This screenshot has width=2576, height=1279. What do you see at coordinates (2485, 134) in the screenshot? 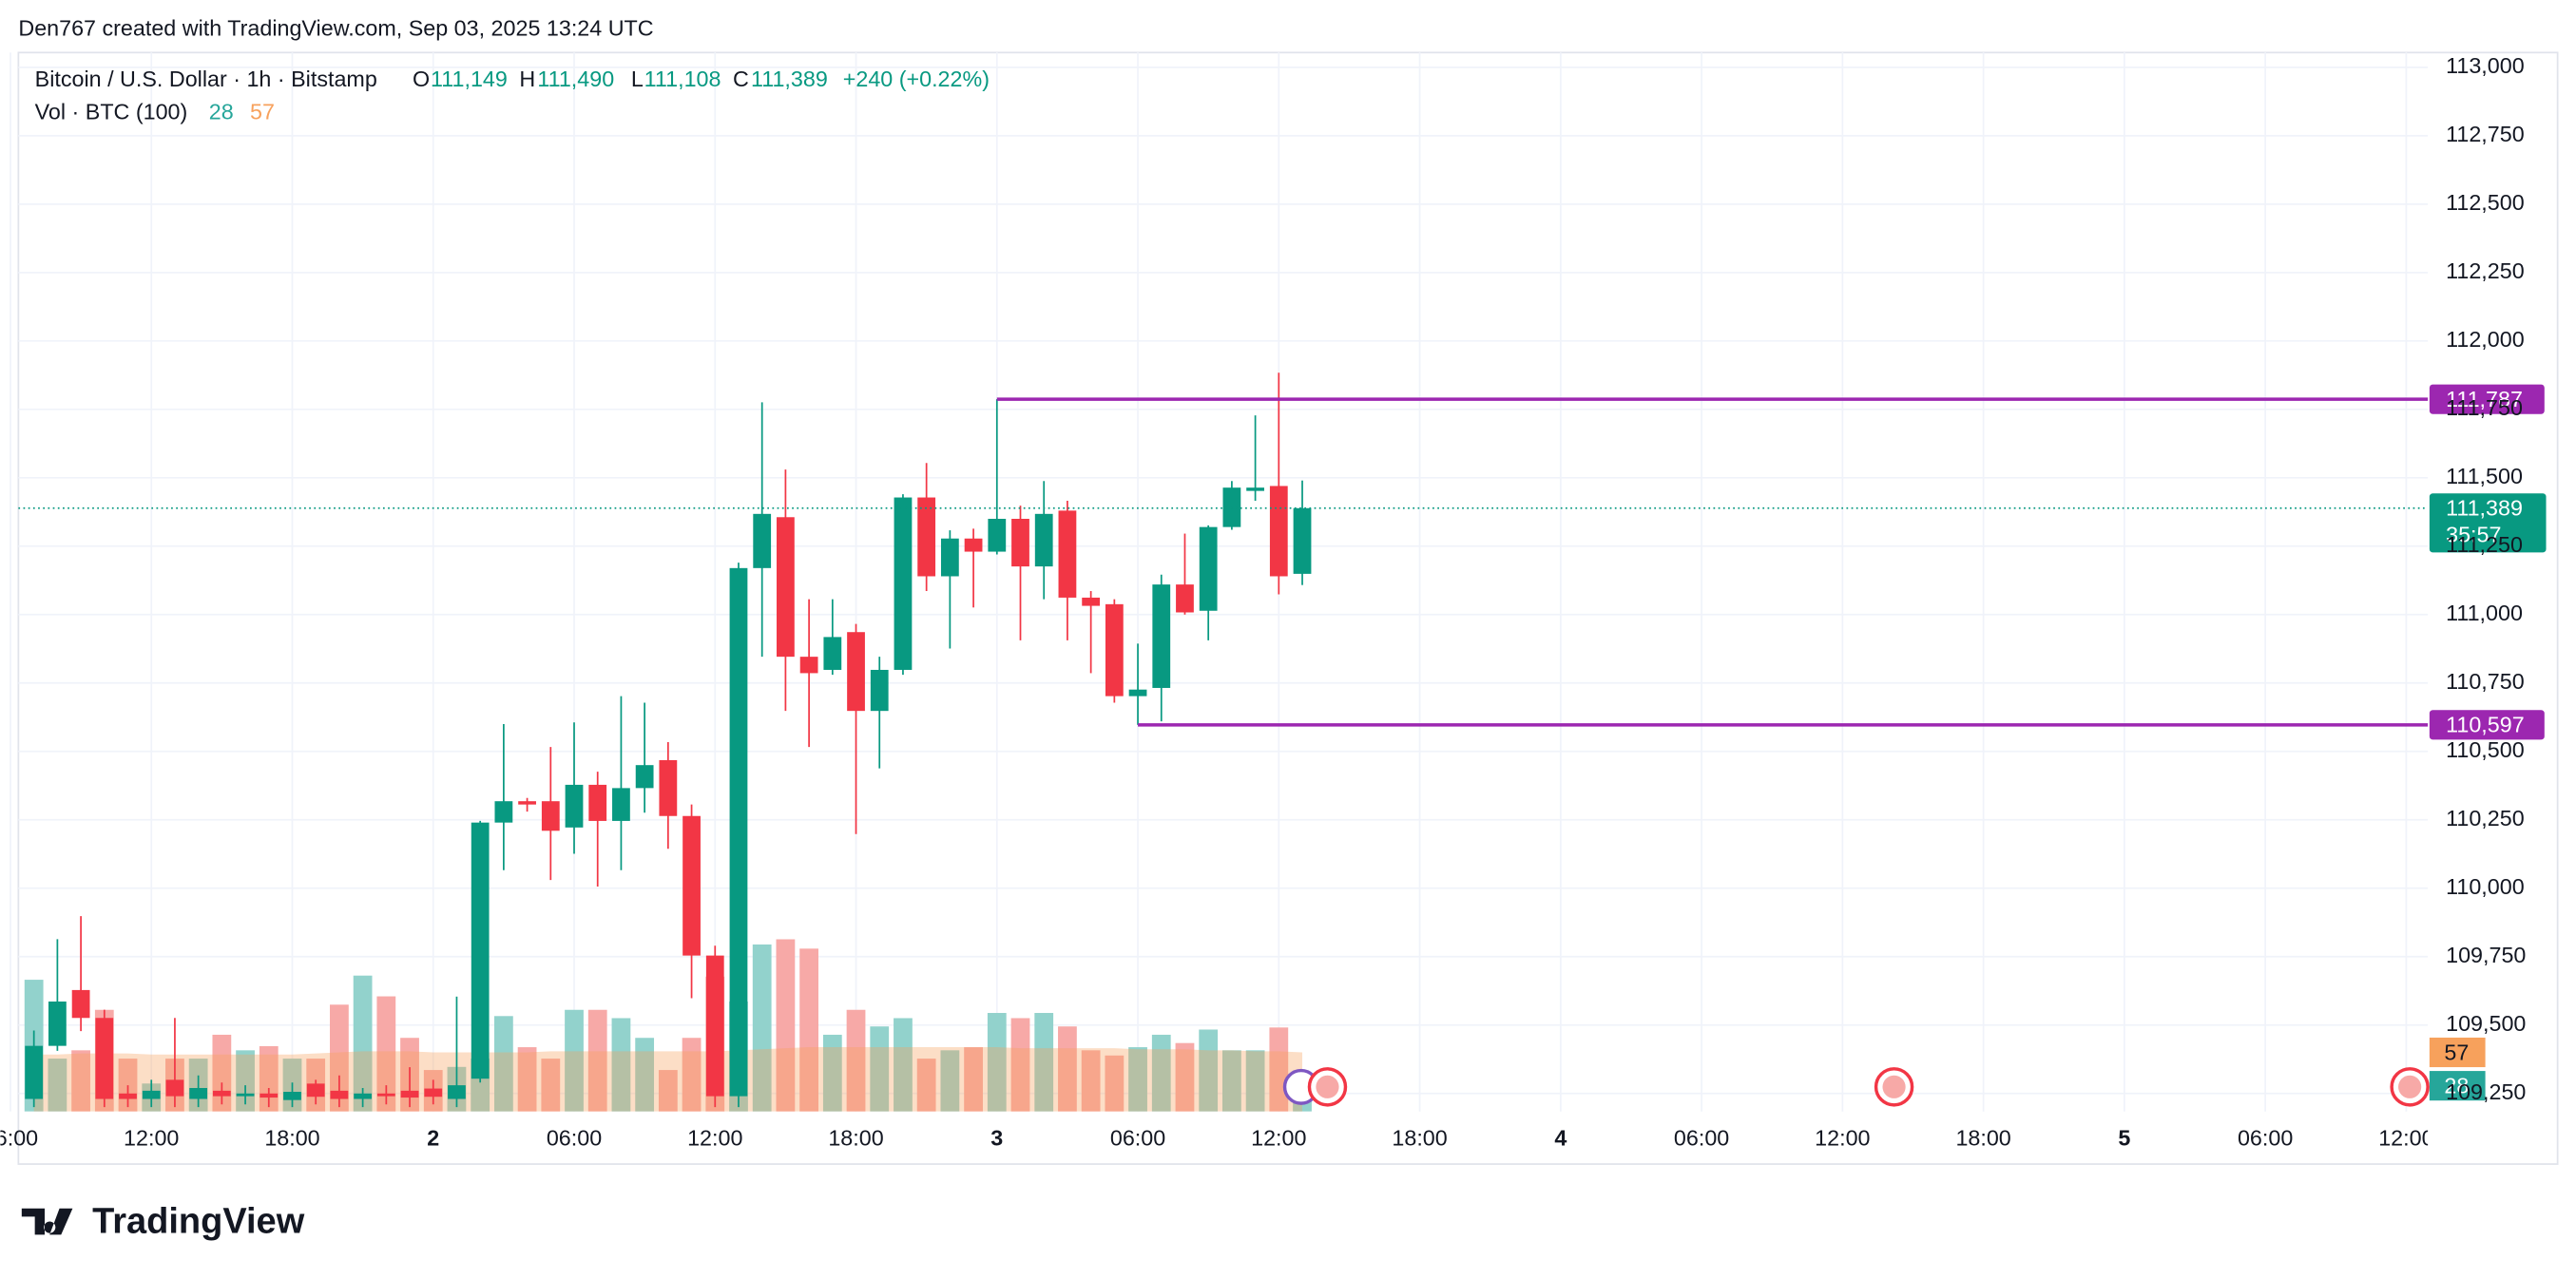
I see `y-tick-label: 112,750` at bounding box center [2485, 134].